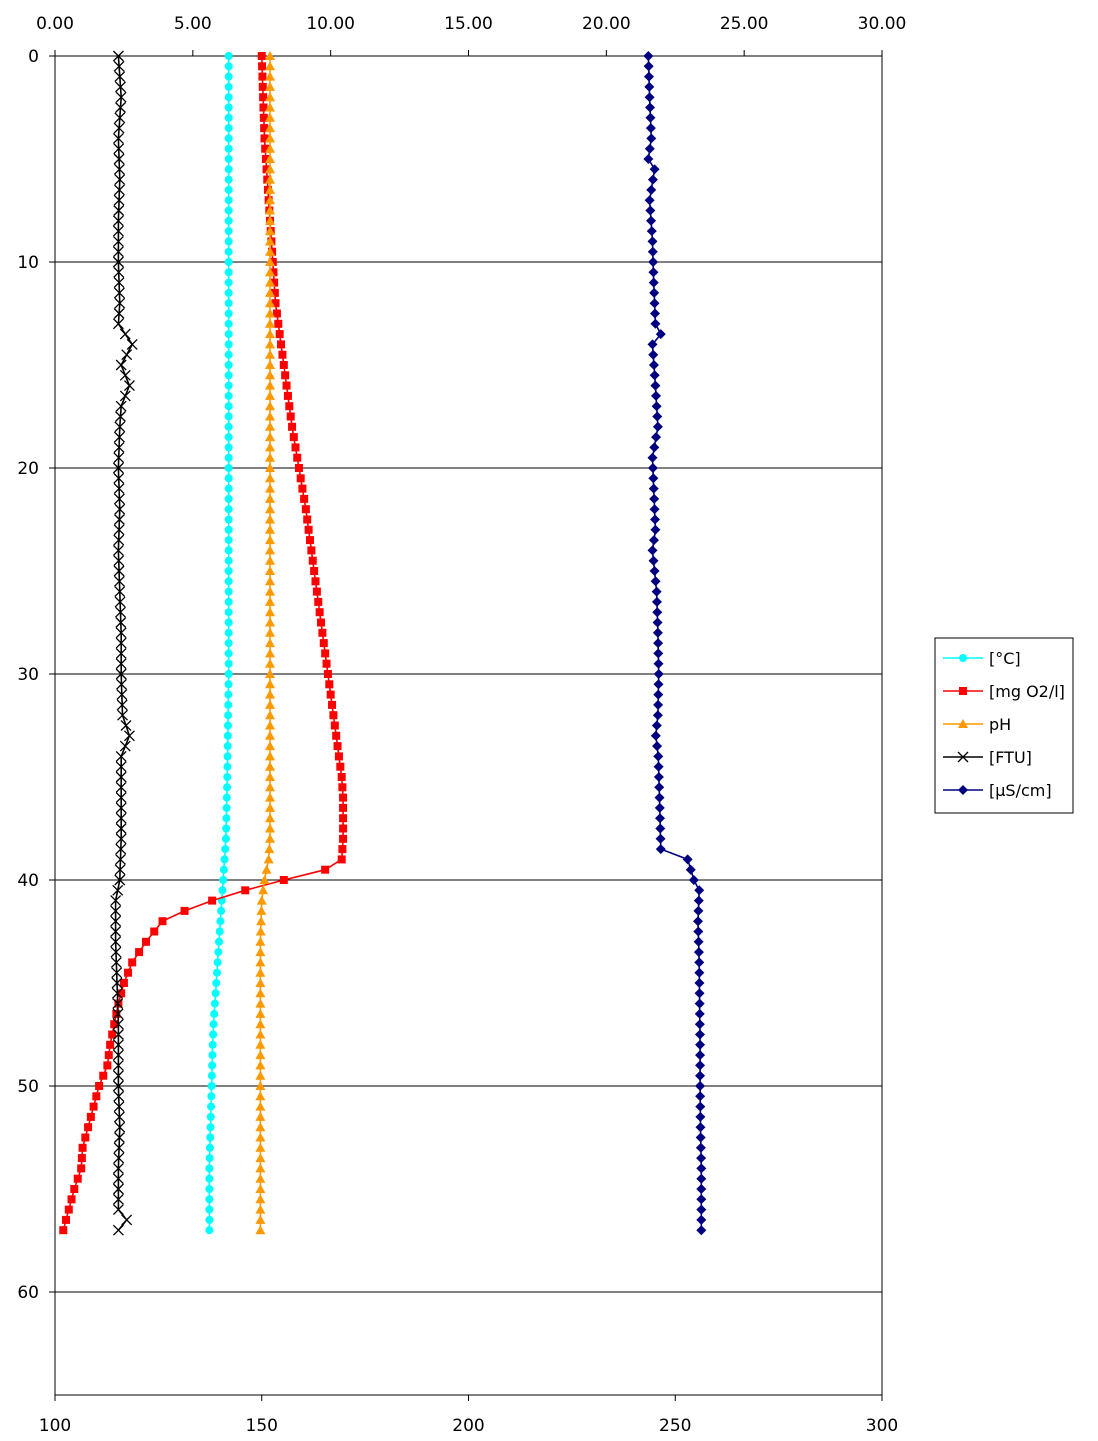 This screenshot has width=1098, height=1441. I want to click on bottom-x-tick-label: 250, so click(675, 1426).